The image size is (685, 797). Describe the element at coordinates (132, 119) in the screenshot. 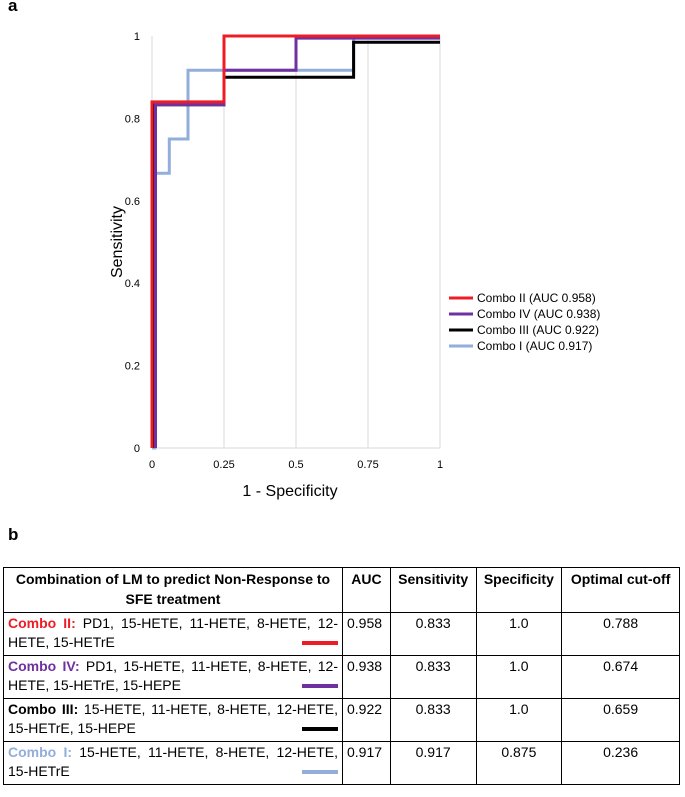

I see `y-tick-label: 0.8` at that location.